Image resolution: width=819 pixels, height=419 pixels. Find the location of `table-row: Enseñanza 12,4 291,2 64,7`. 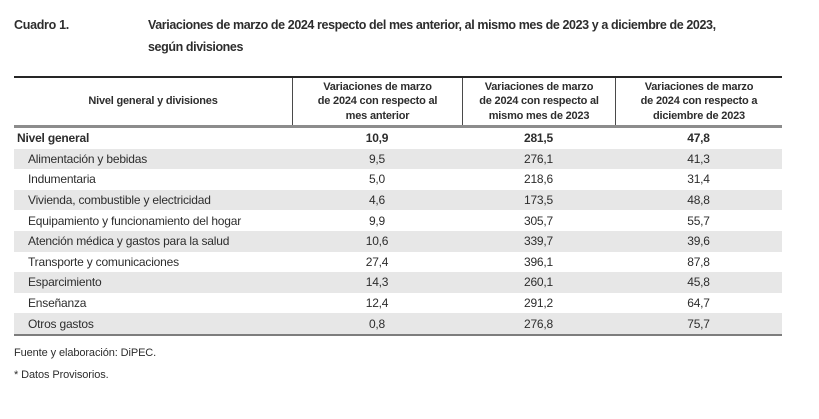

table-row: Enseñanza 12,4 291,2 64,7 is located at coordinates (398, 303).